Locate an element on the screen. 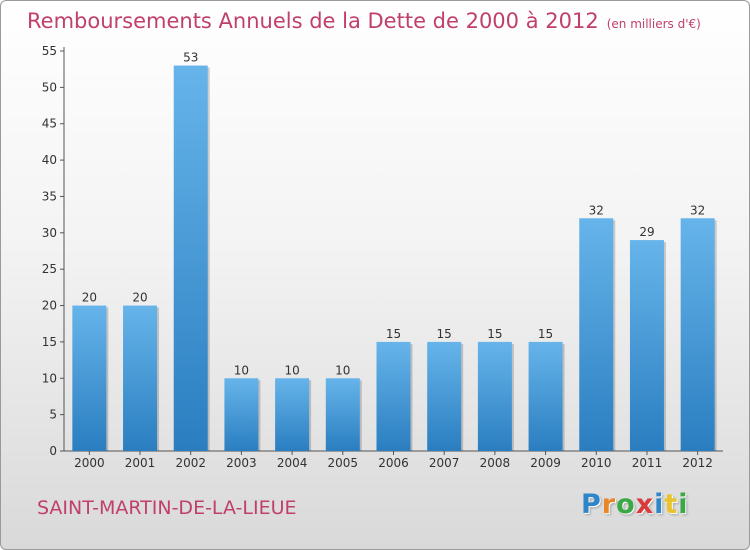  logo-letter: t is located at coordinates (671, 504).